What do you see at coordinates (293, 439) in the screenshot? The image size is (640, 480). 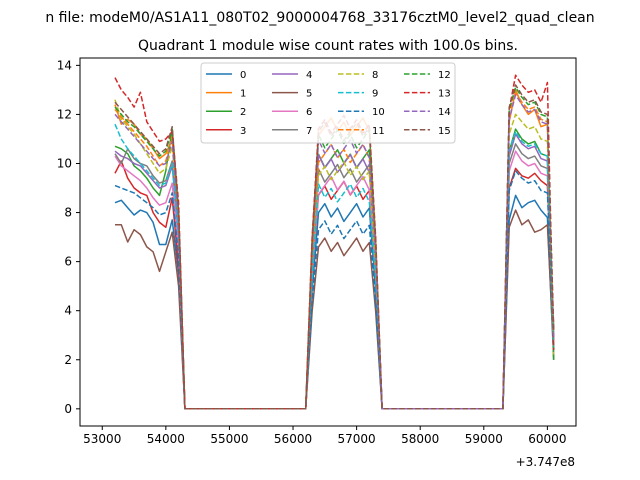 I see `x-tick-label: 56000` at bounding box center [293, 439].